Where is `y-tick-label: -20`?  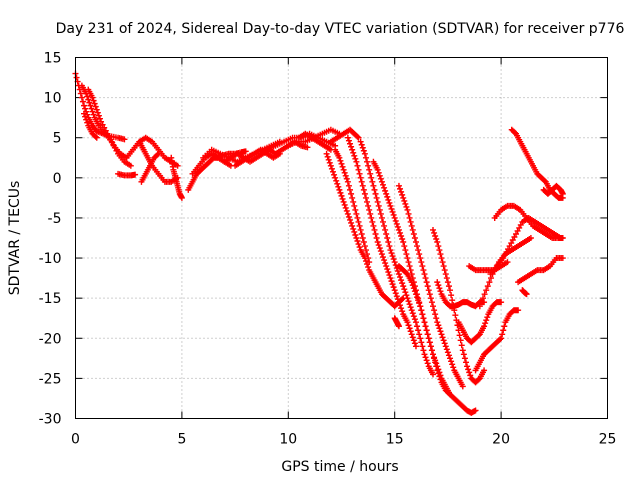
y-tick-label: -20 is located at coordinates (50, 339).